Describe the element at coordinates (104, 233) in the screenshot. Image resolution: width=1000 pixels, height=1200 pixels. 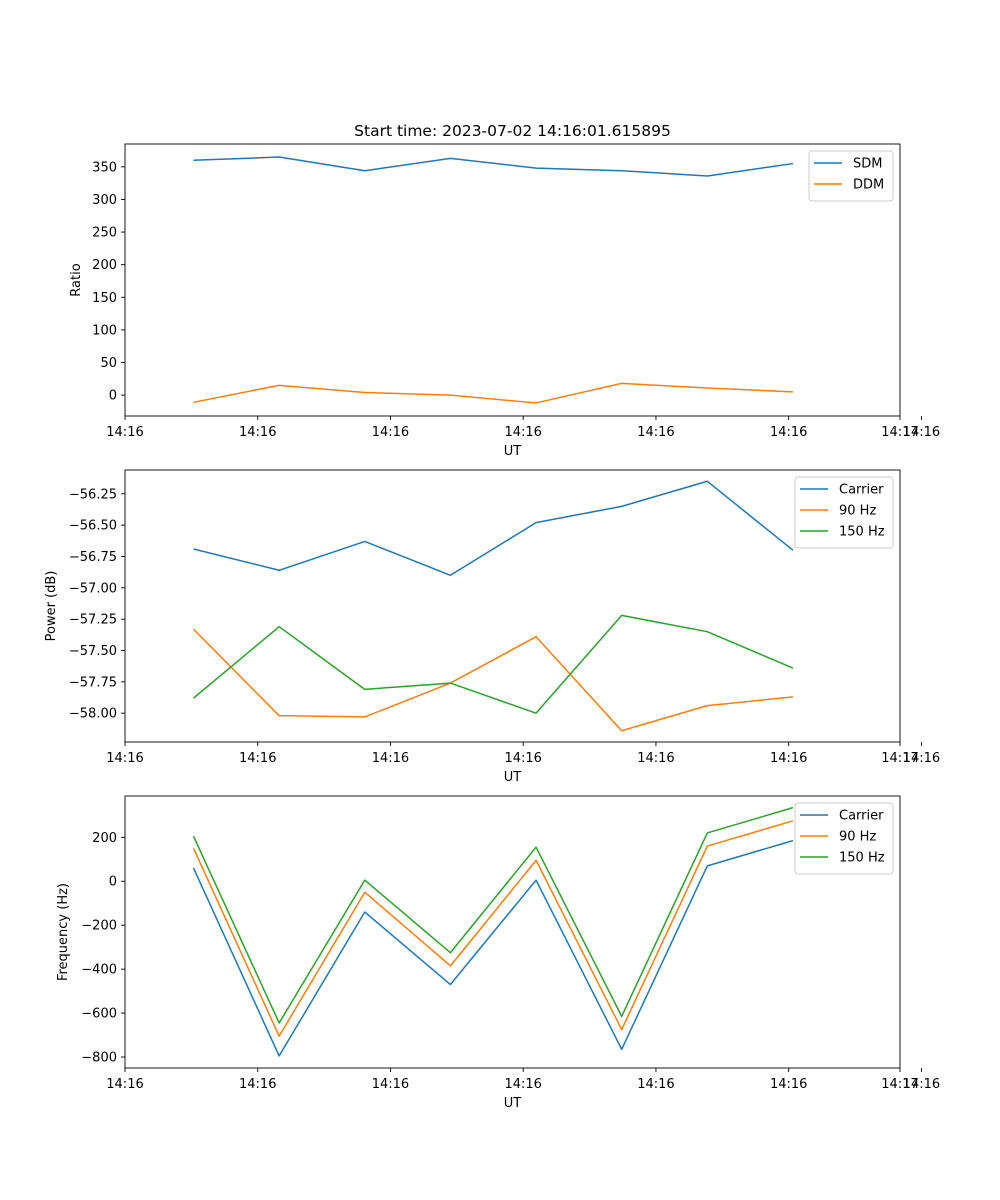
I see `y-tick-label: 250` at that location.